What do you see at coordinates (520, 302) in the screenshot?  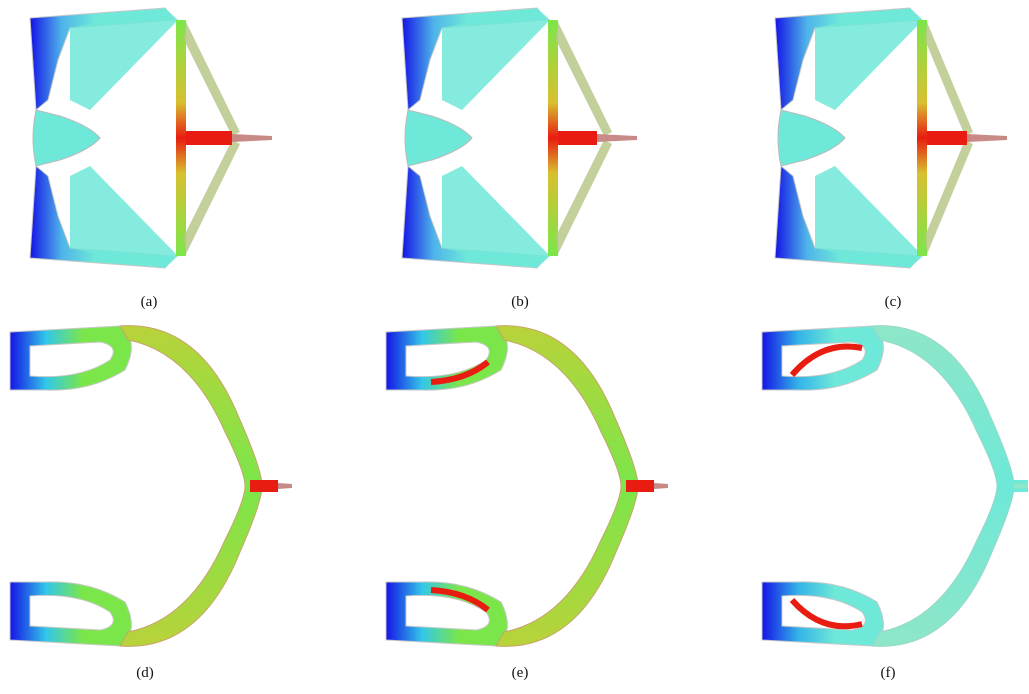 I see `caption-b: (b)` at bounding box center [520, 302].